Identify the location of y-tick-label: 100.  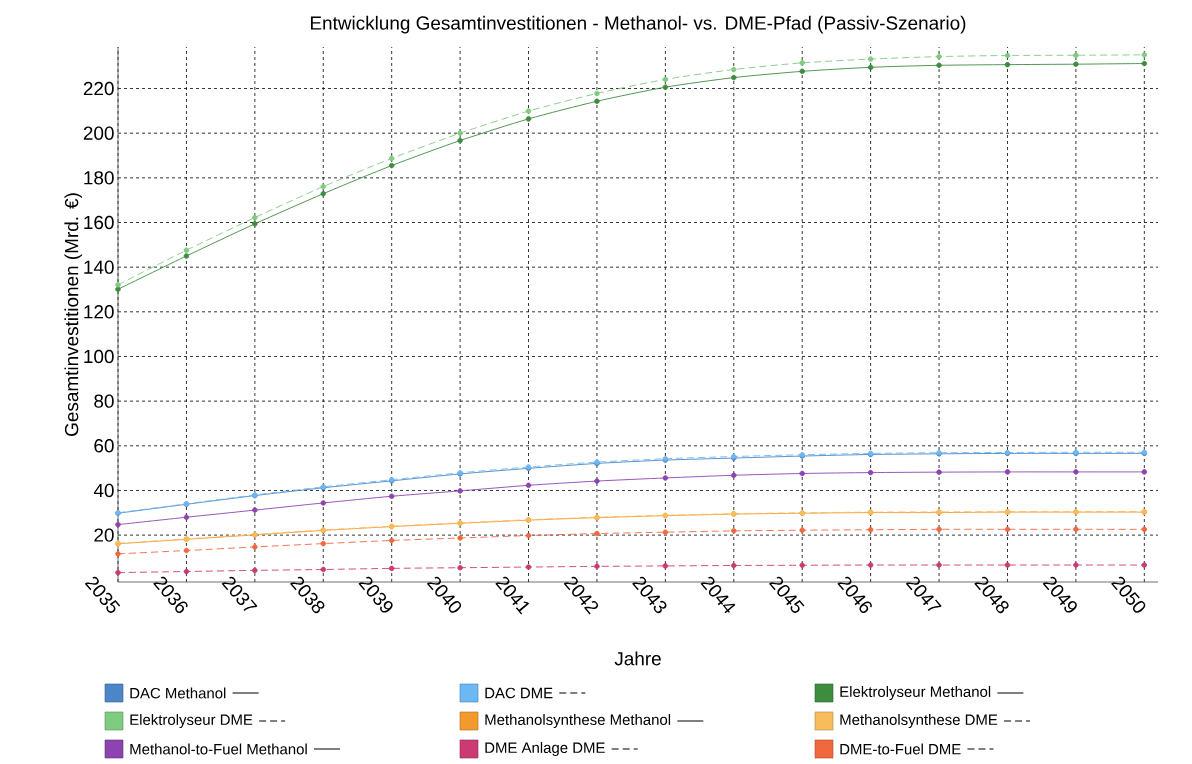
(99, 356).